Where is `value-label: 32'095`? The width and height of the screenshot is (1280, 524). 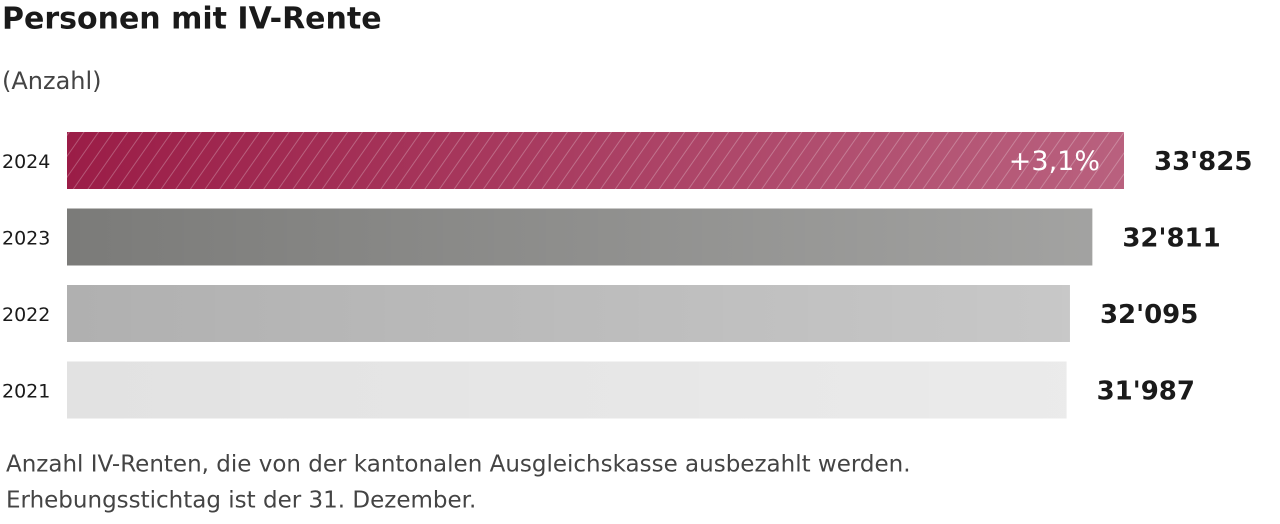 value-label: 32'095 is located at coordinates (1149, 315).